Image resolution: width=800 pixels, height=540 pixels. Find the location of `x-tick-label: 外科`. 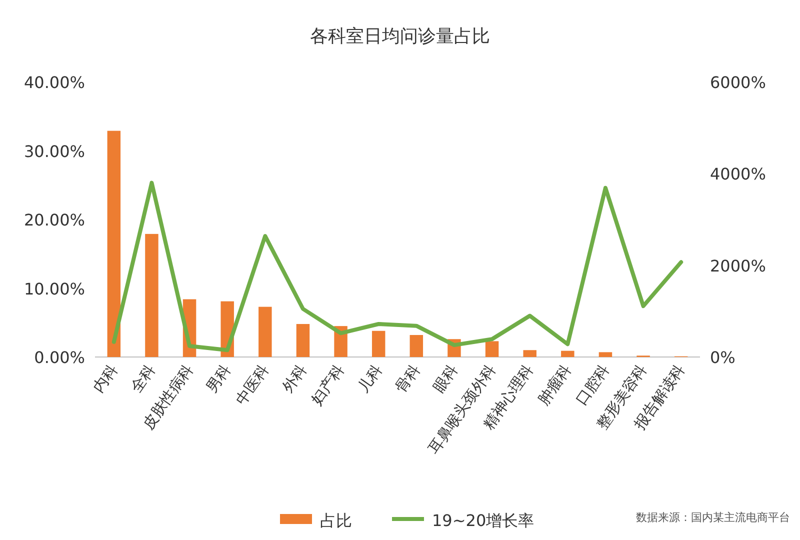

x-tick-label: 外科 is located at coordinates (294, 378).